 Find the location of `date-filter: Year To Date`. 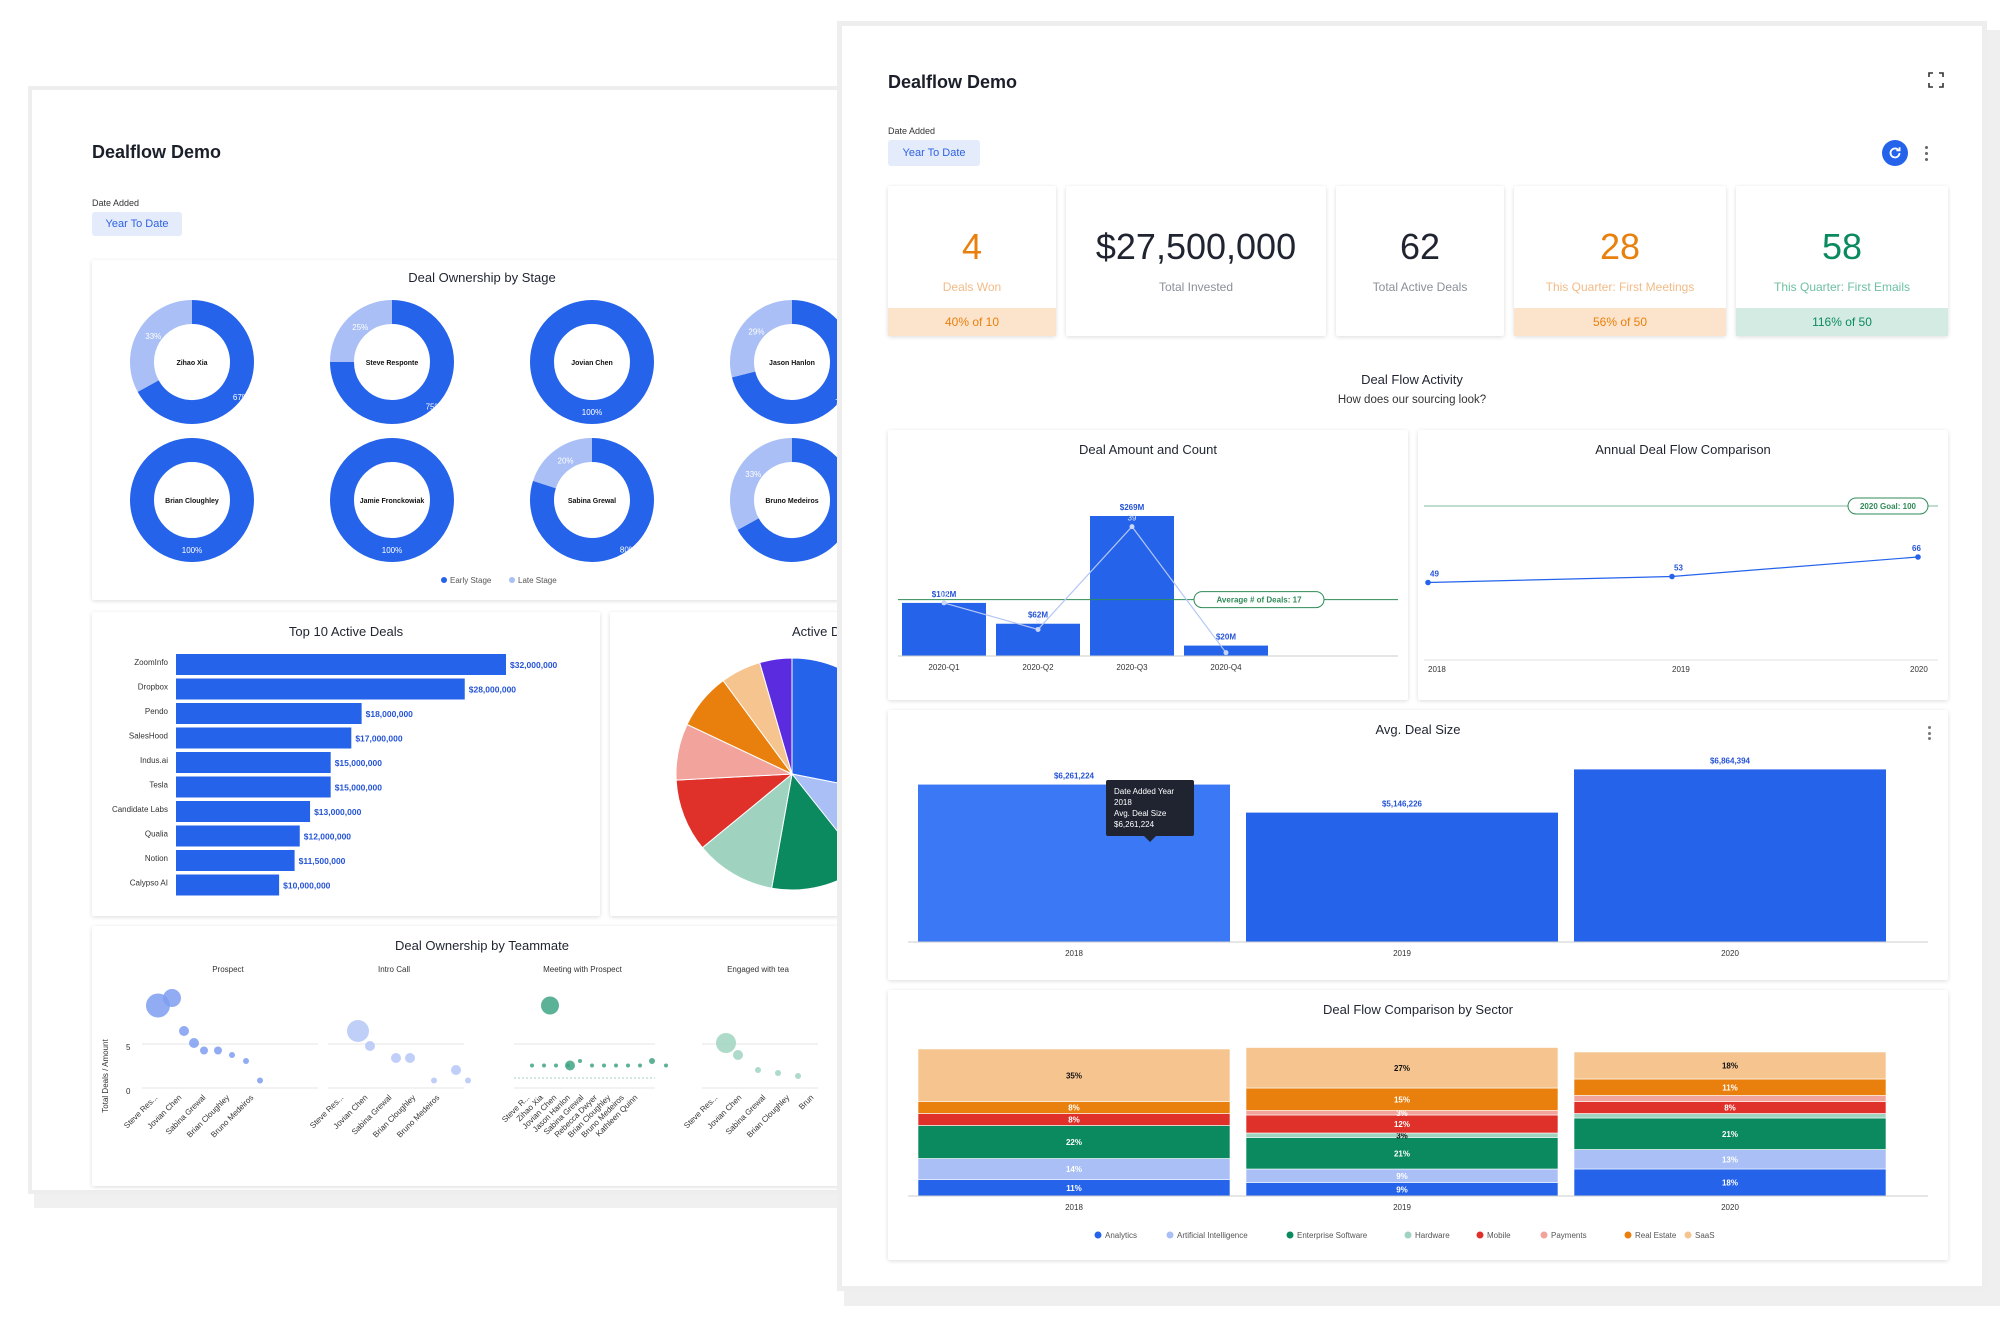

date-filter: Year To Date is located at coordinates (934, 153).